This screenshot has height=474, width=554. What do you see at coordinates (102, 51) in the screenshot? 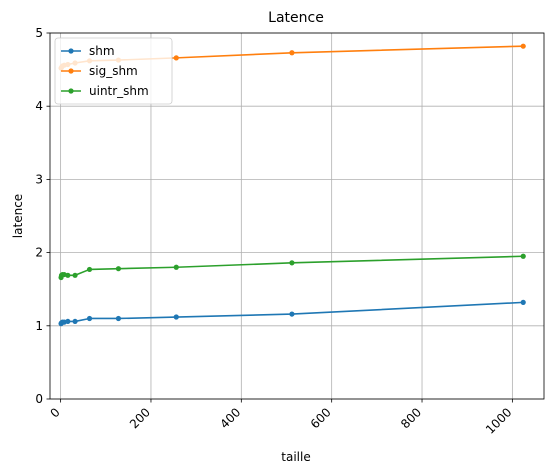
I see `legend-label: shm` at bounding box center [102, 51].